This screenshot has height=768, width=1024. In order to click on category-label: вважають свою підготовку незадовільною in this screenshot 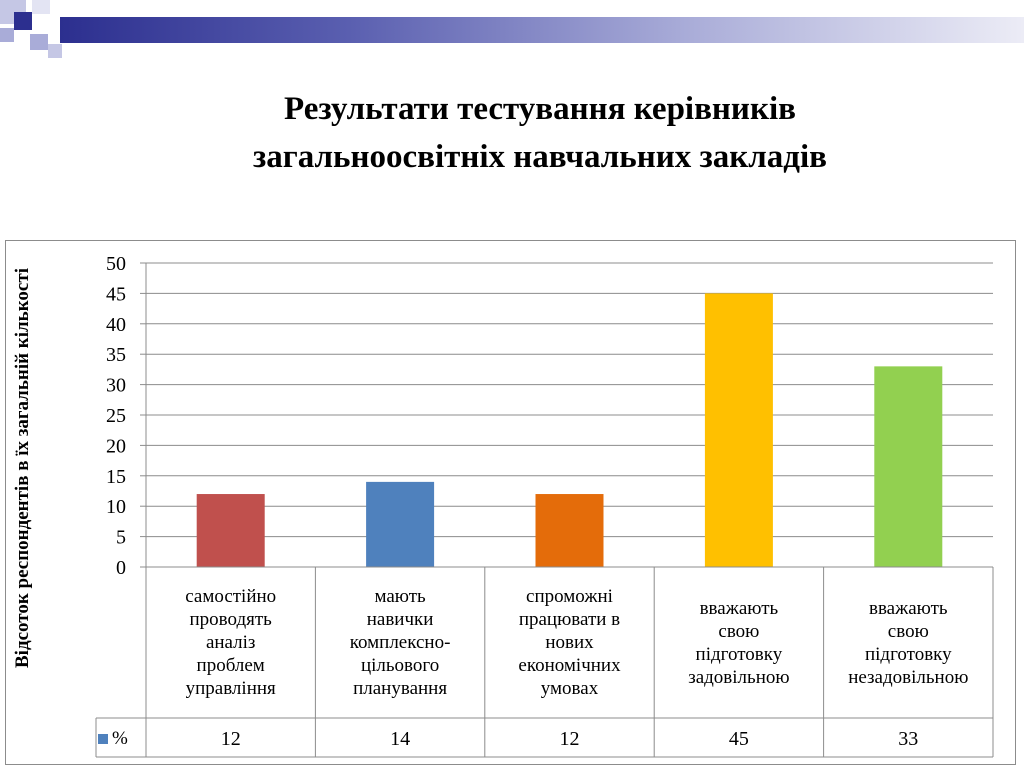, I will do `click(908, 642)`.